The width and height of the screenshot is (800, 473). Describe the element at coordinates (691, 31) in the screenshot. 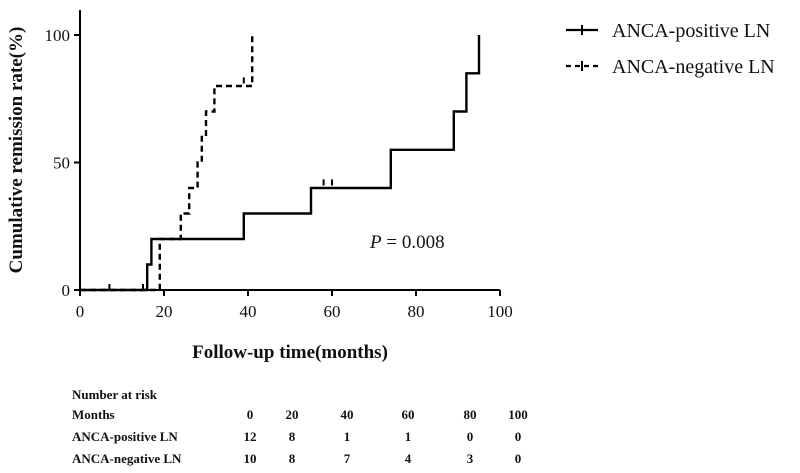

I see `legend-label-positive: ANCA-positive LN` at that location.